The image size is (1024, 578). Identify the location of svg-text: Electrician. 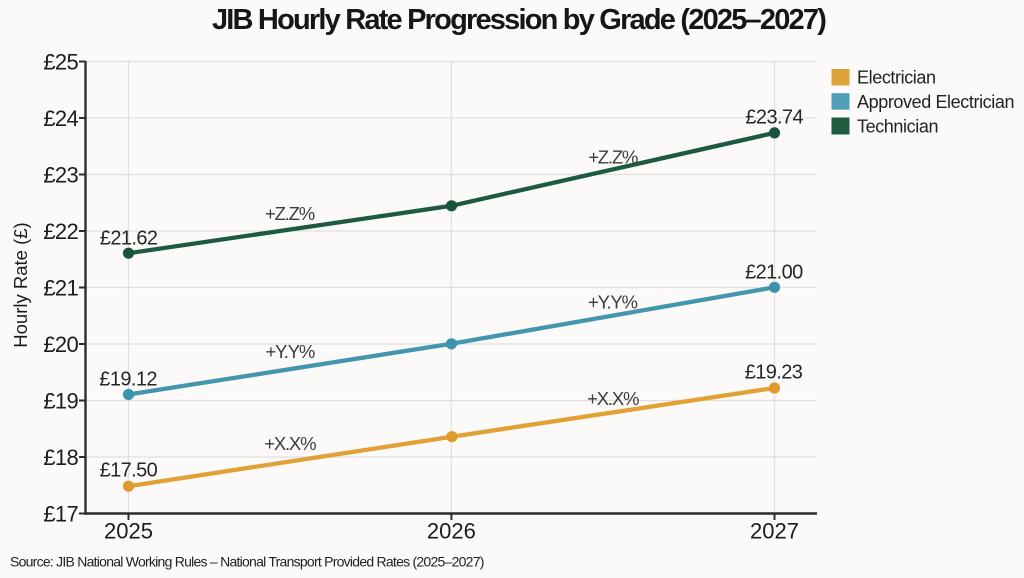
(896, 78).